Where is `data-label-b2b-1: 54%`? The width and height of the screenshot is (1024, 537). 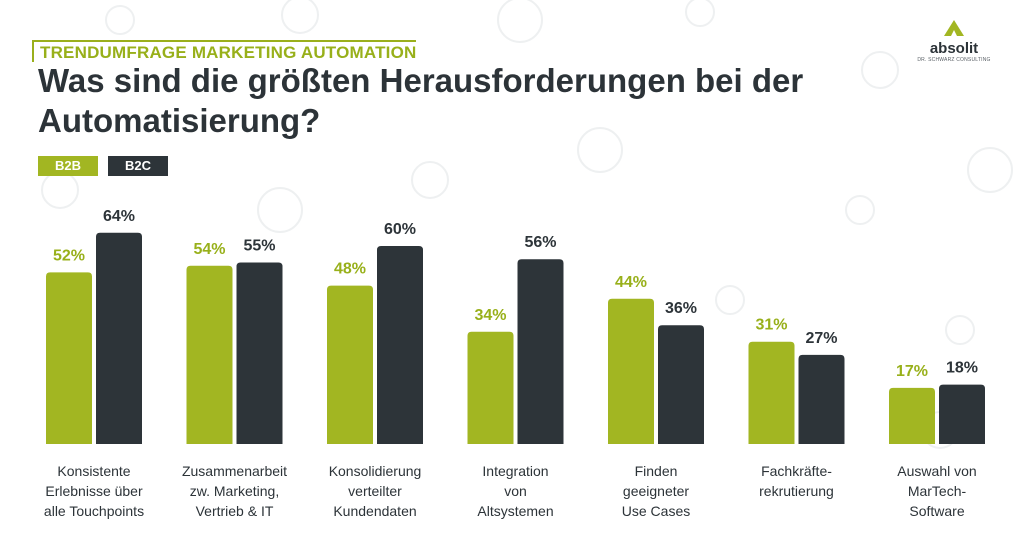
data-label-b2b-1: 54% is located at coordinates (209, 249).